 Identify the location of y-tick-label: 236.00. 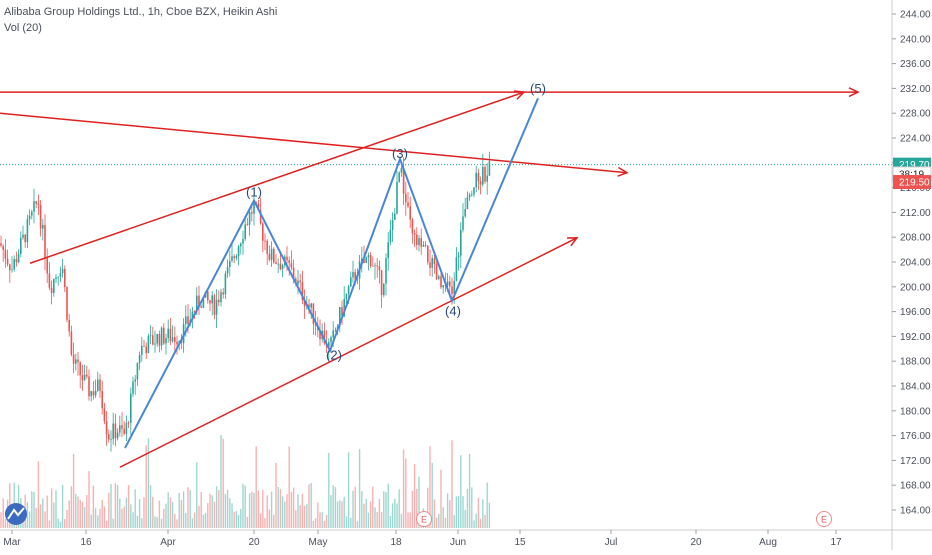
(915, 64).